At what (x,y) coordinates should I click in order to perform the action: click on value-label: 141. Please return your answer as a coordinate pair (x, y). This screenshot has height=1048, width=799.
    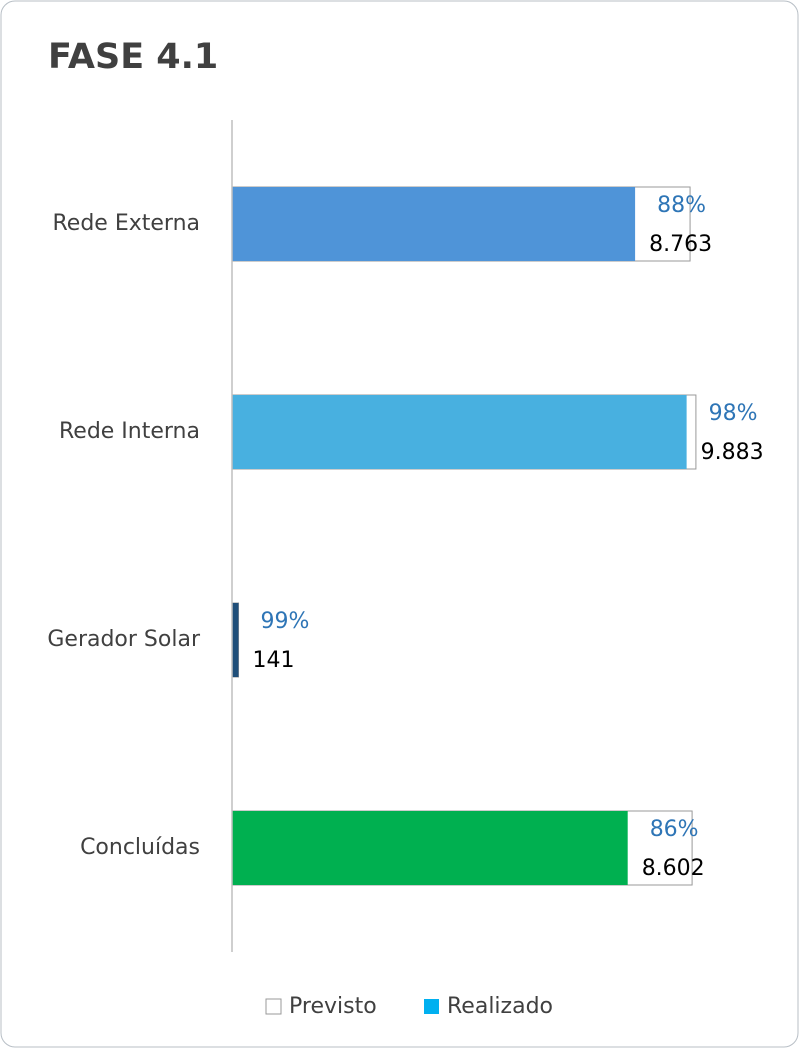
    Looking at the image, I should click on (273, 660).